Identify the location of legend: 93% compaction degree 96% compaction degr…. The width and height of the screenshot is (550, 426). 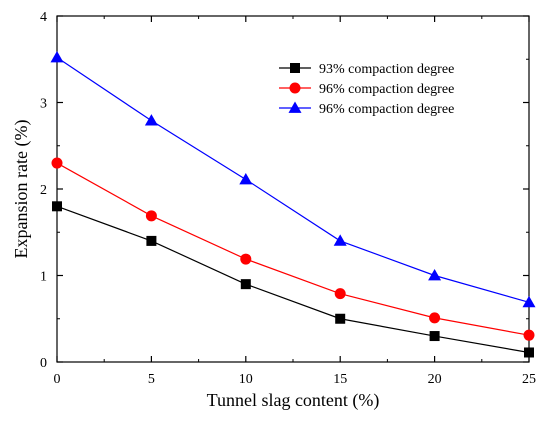
(366, 89).